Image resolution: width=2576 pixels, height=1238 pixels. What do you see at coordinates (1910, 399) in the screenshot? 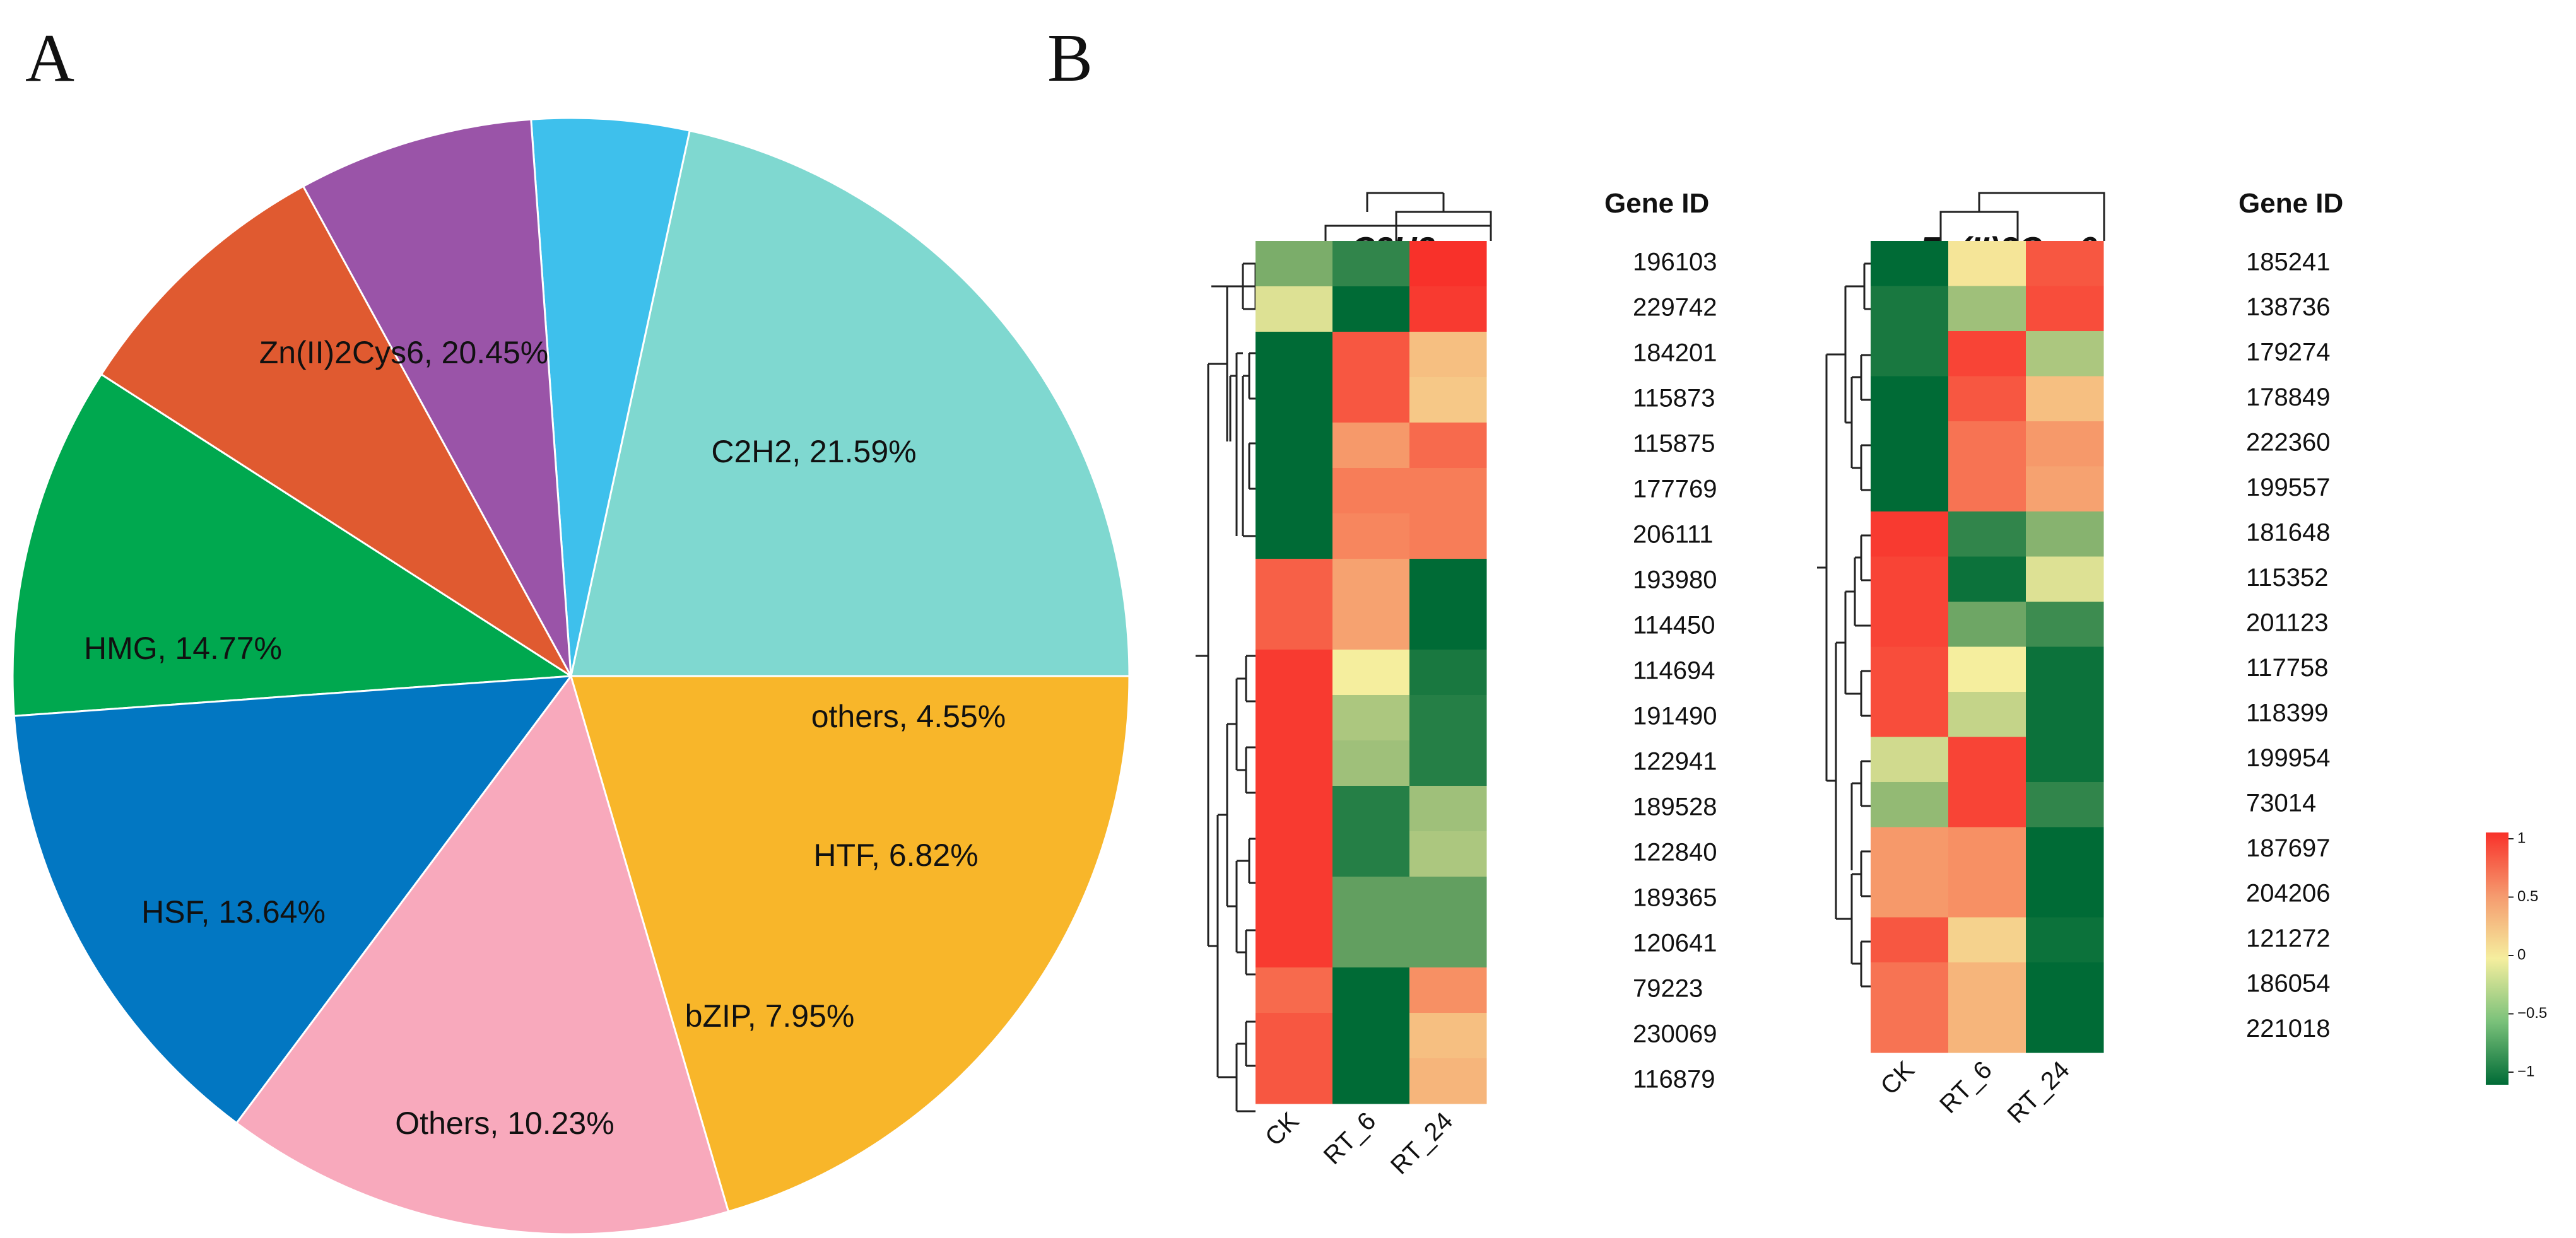
I see `zn2cys6-cell-178849-ck` at bounding box center [1910, 399].